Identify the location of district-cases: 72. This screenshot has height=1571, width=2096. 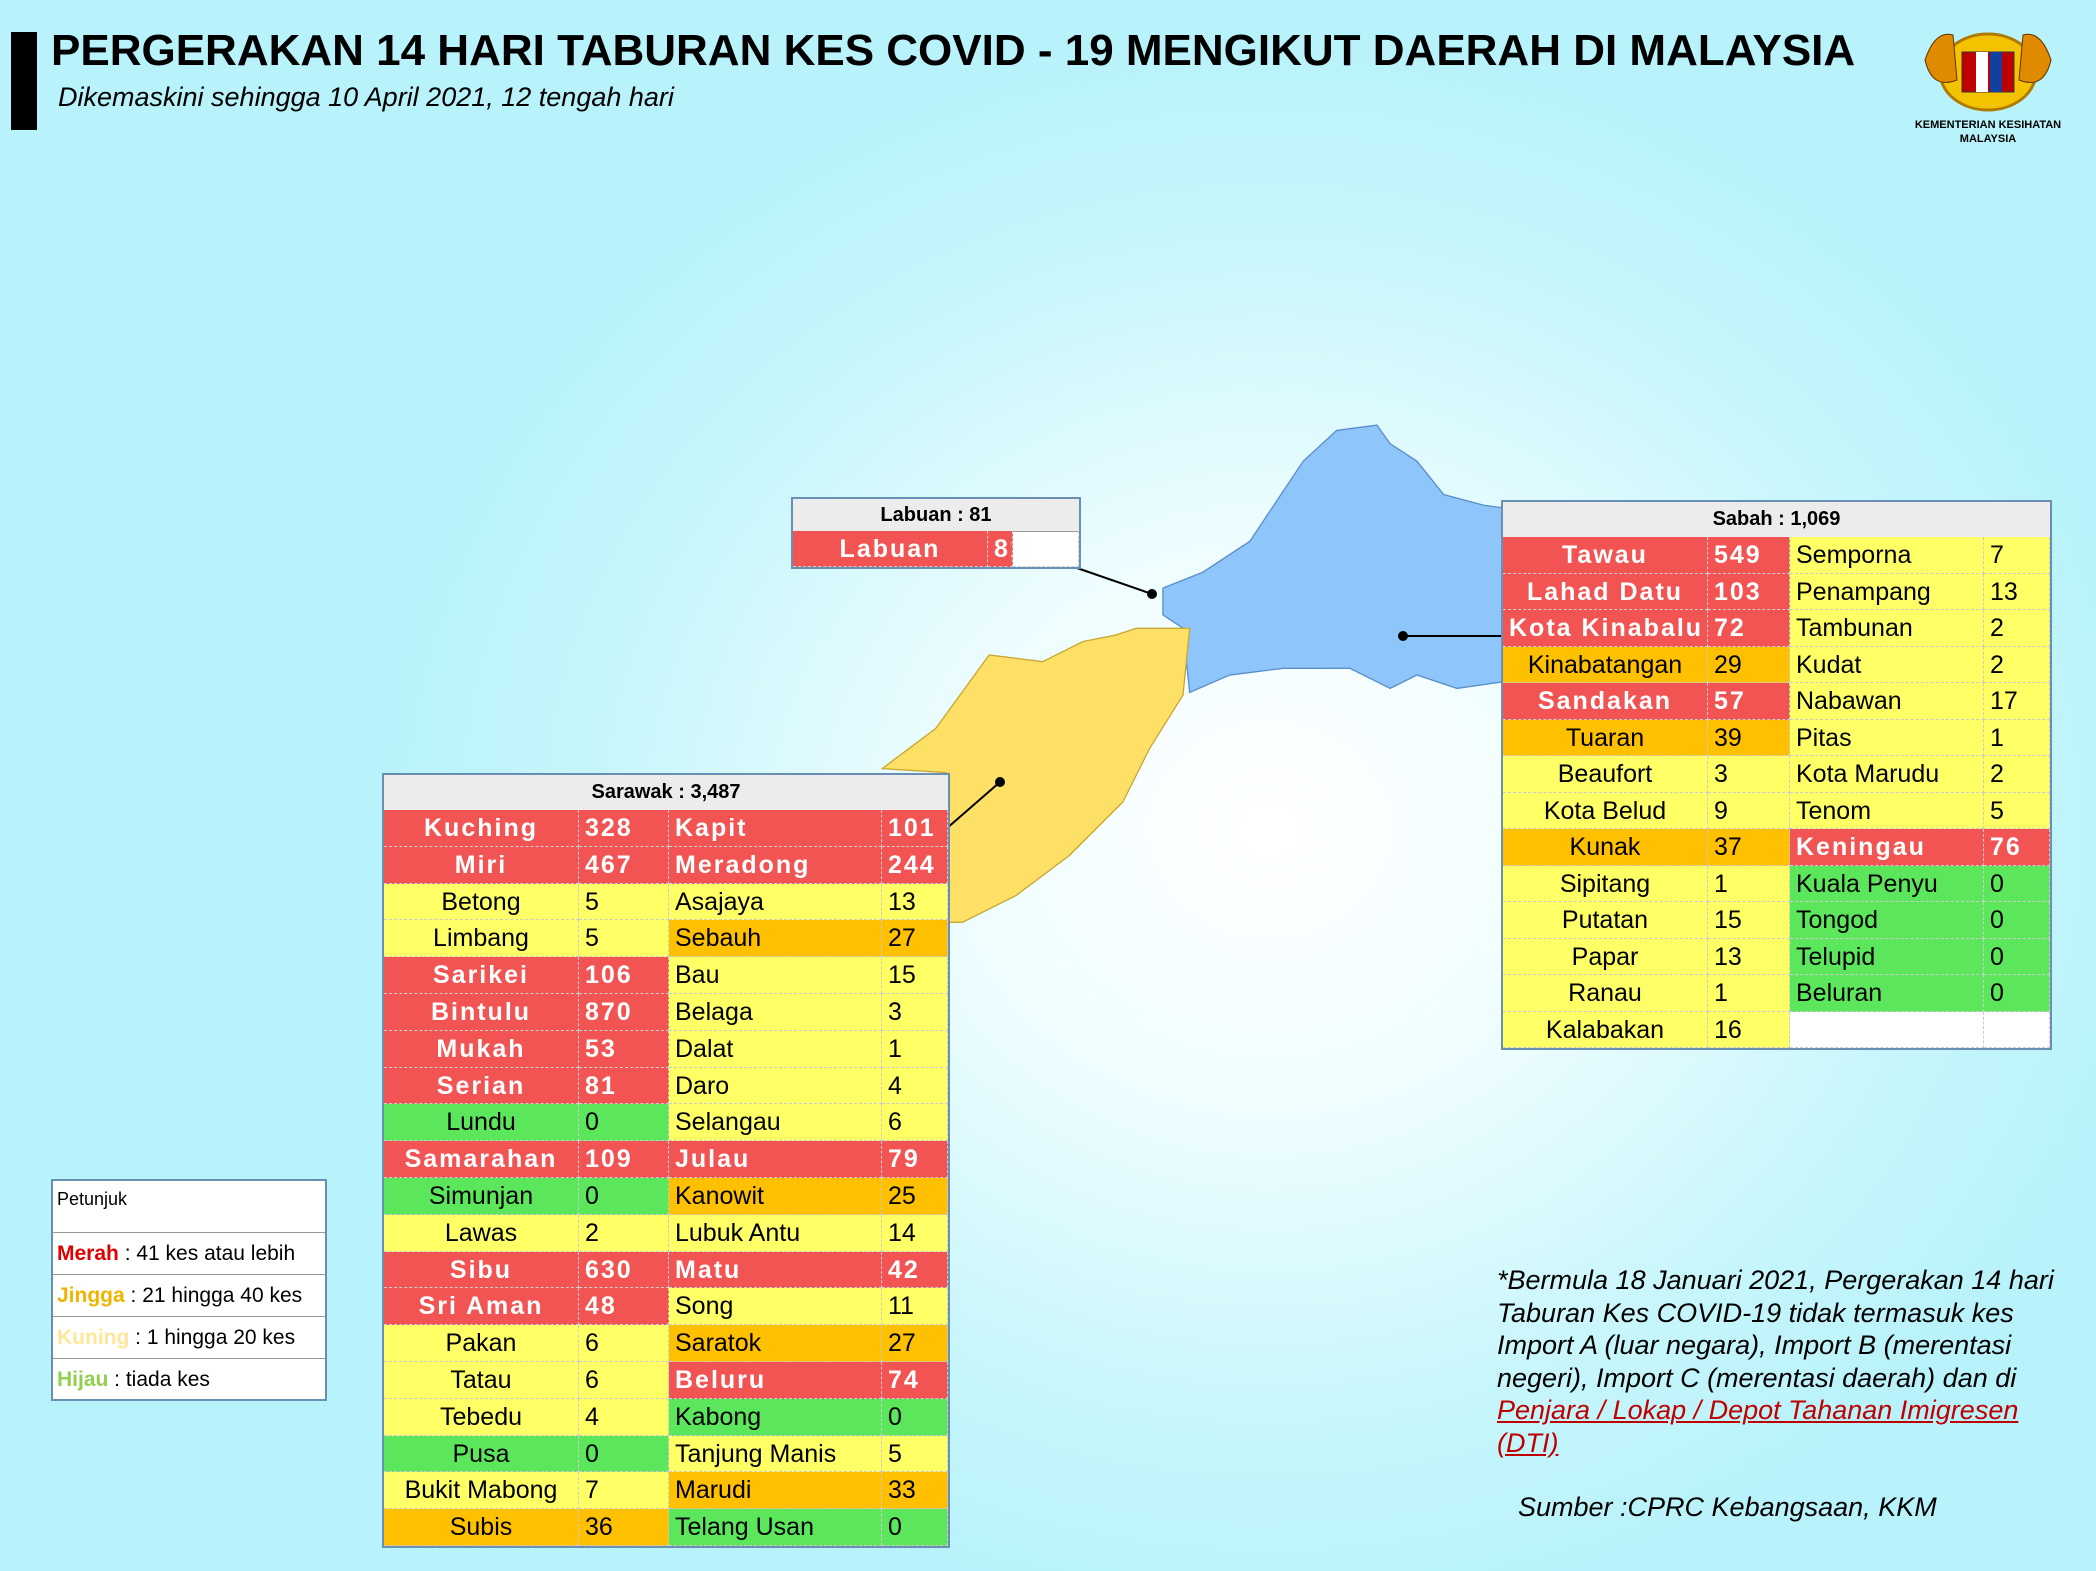
(1749, 628).